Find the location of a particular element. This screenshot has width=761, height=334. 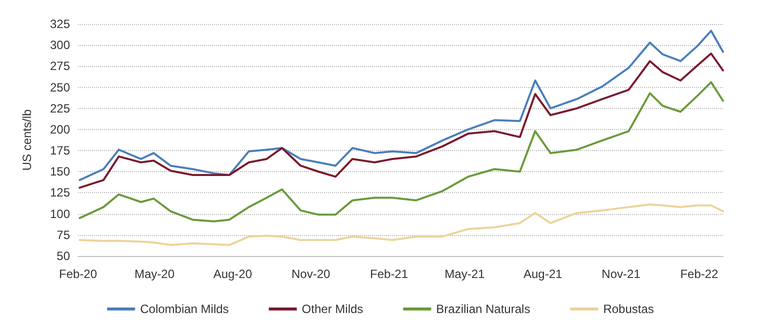

x-tick-label: Feb-20 is located at coordinates (78, 274).